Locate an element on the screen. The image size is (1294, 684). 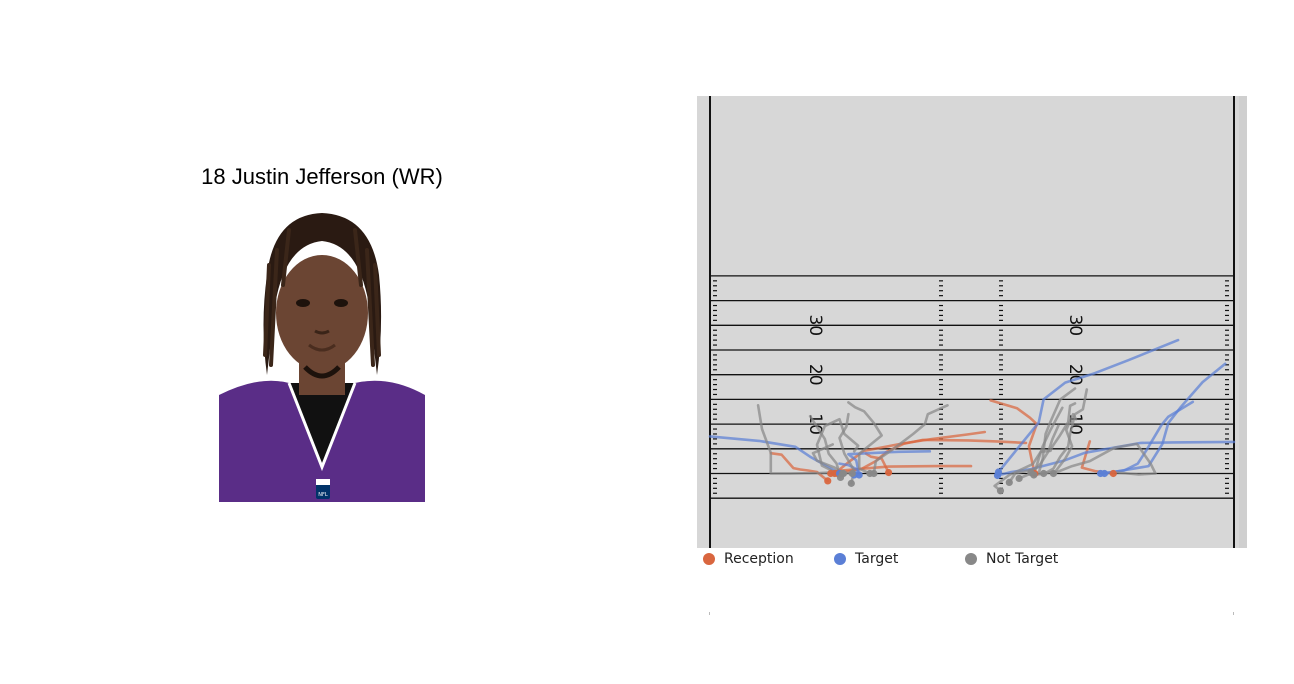
player-headshot: NFL is located at coordinates (322, 353).